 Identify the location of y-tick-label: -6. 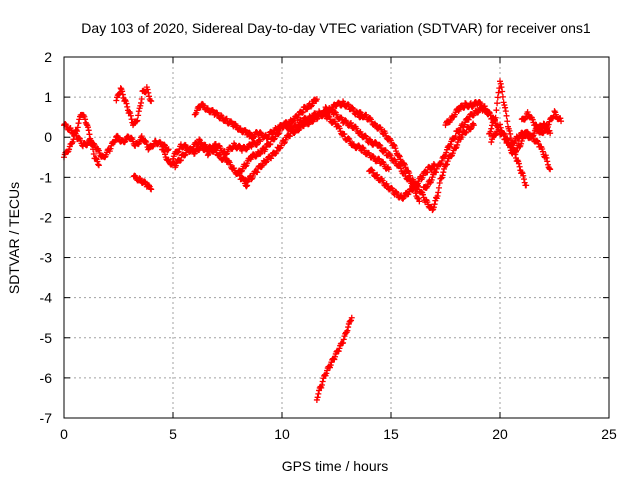
(46, 378).